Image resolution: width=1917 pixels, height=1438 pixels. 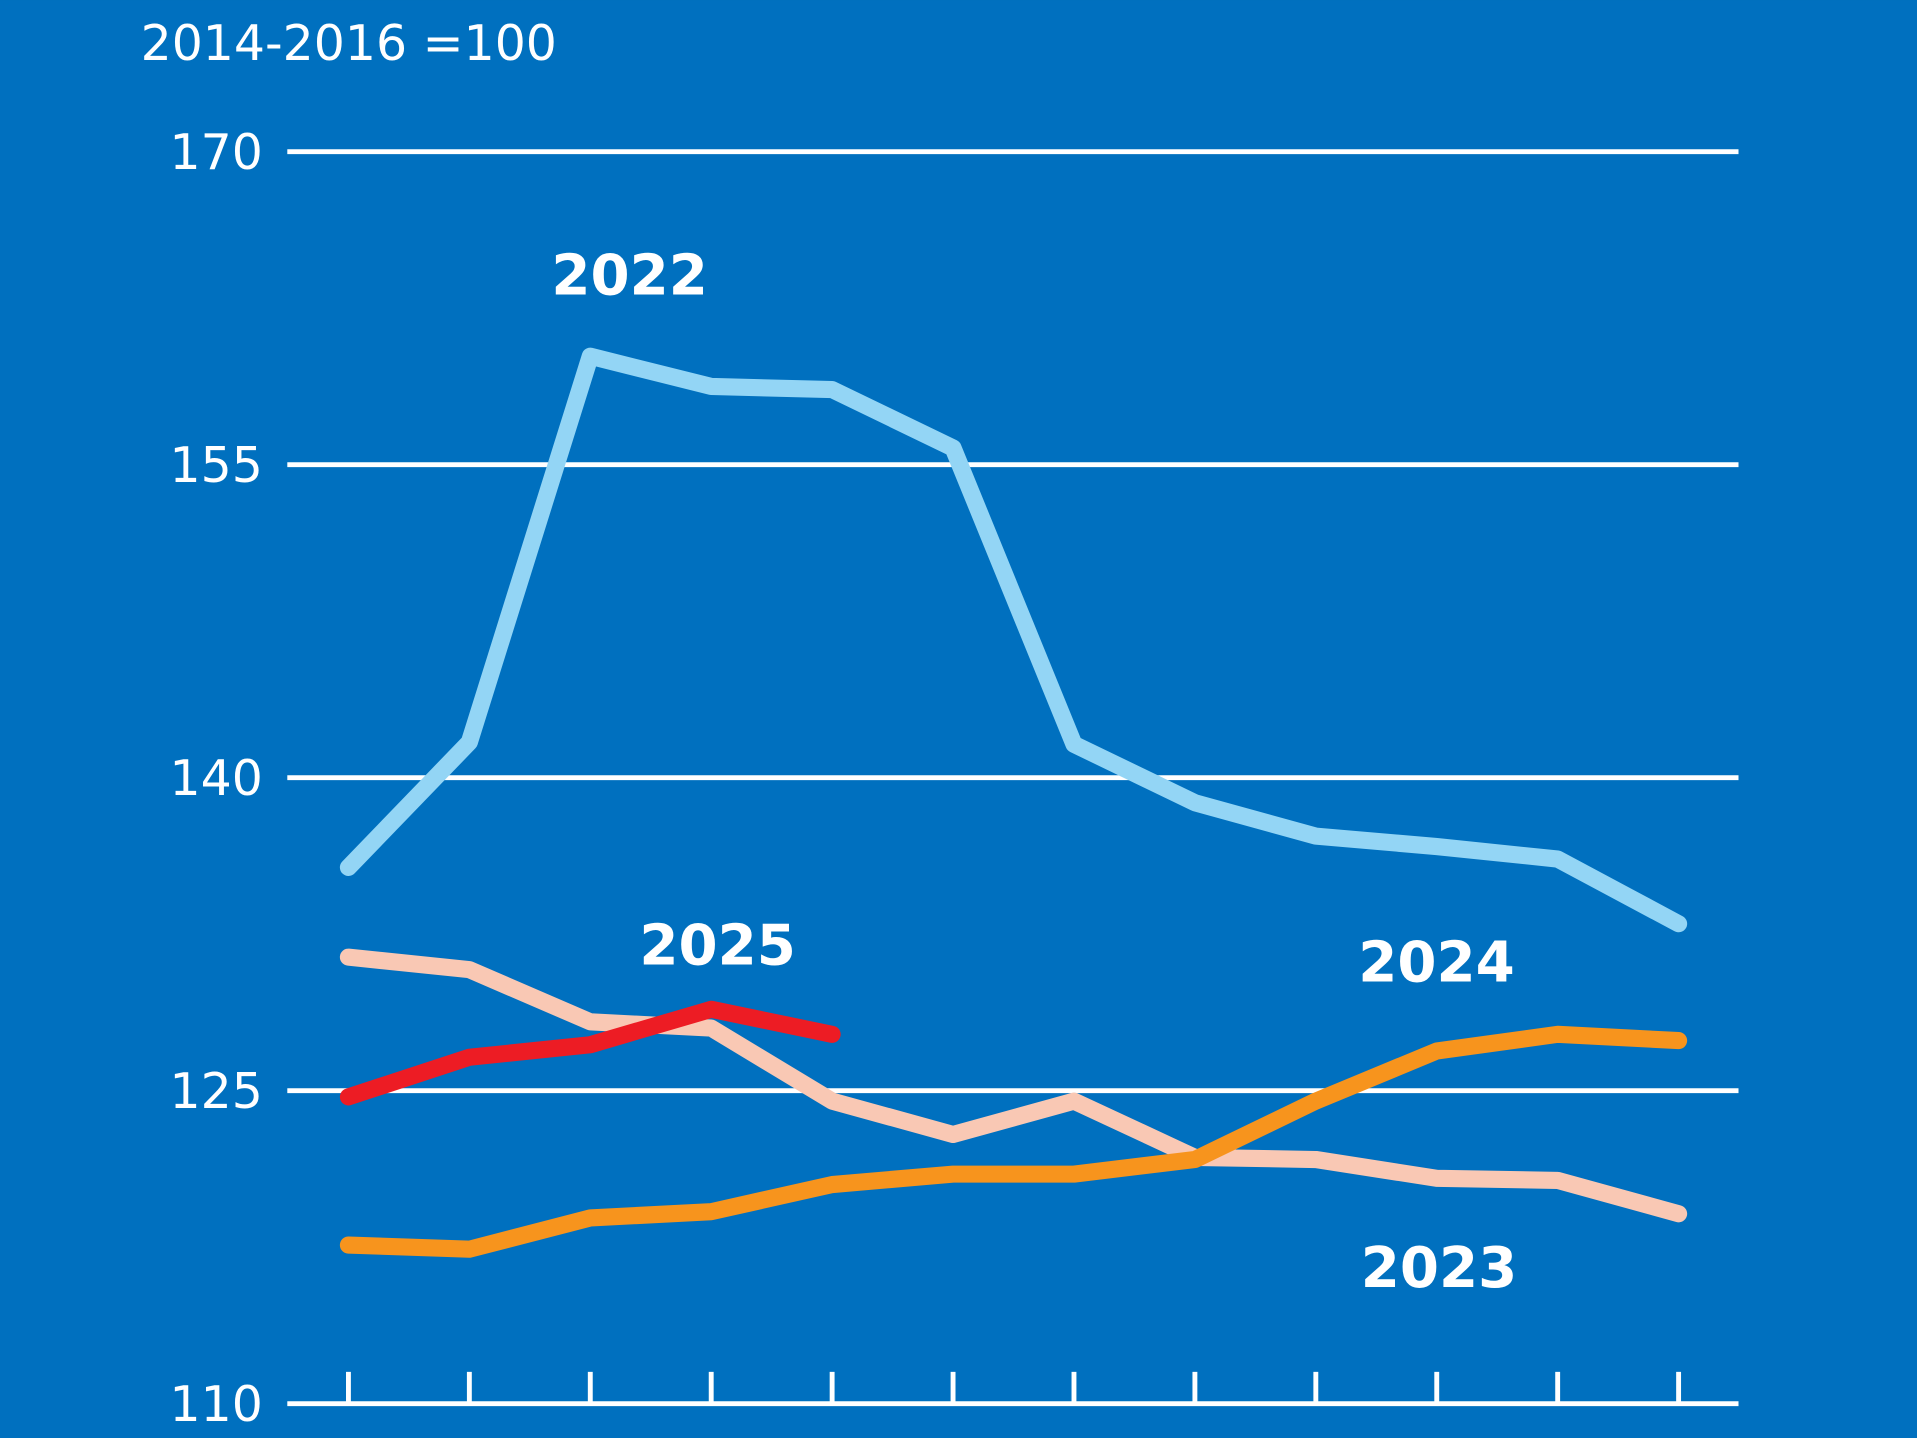 What do you see at coordinates (629, 275) in the screenshot?
I see `series-label: 2022` at bounding box center [629, 275].